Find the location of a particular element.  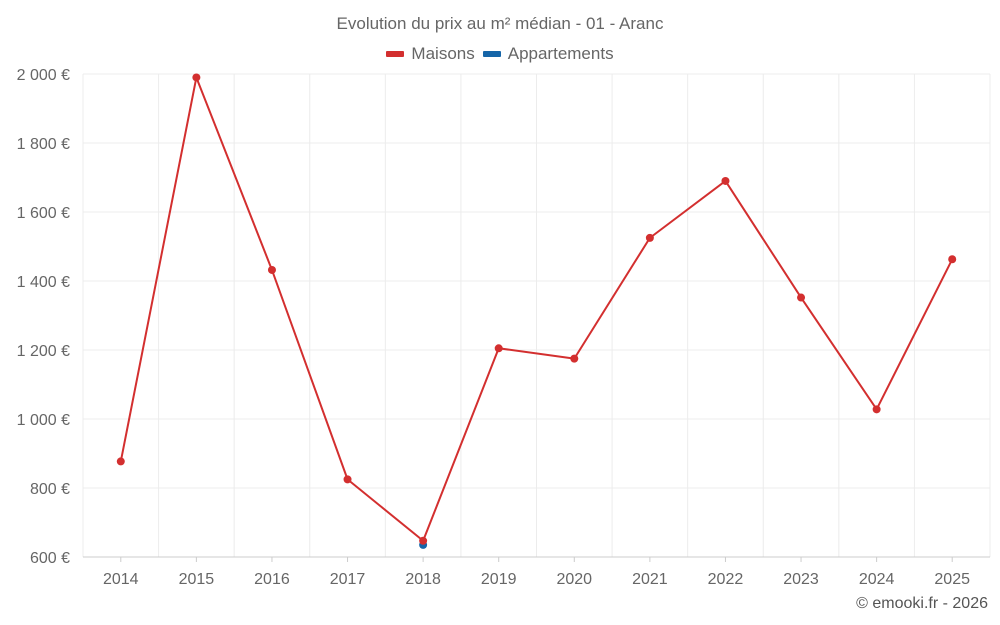

x-tick-label: 2019 is located at coordinates (499, 579).